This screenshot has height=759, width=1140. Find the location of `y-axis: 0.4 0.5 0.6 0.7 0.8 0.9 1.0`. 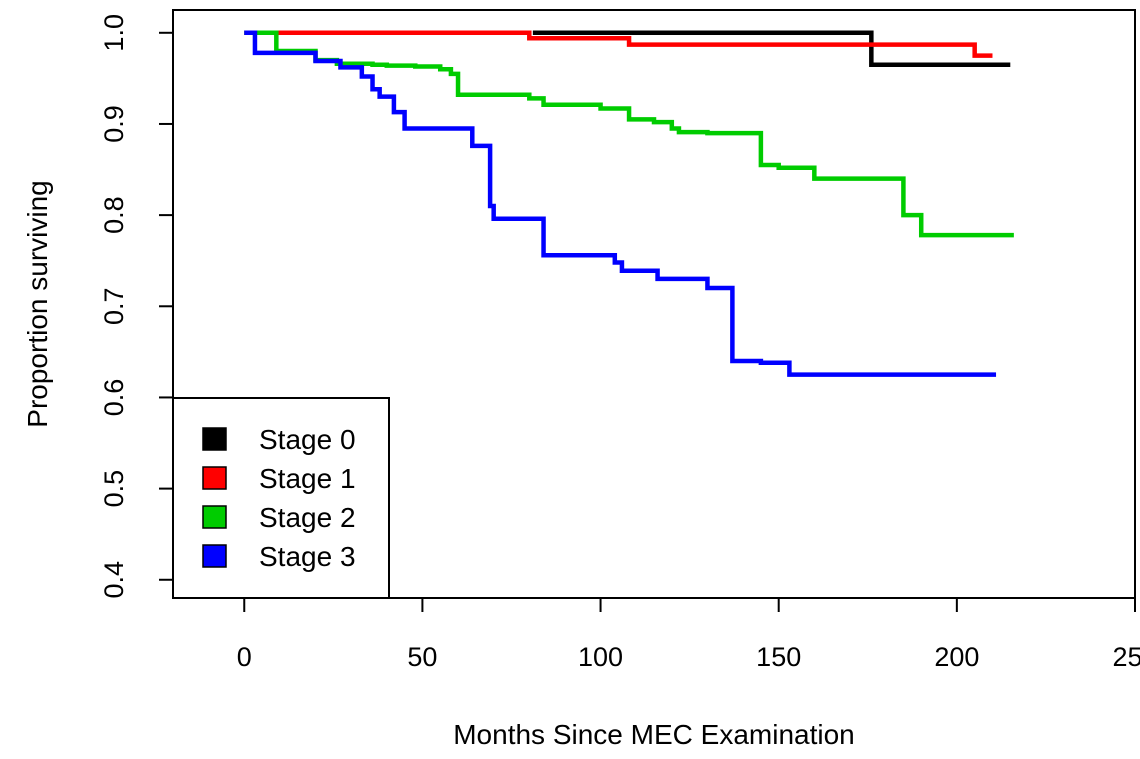

y-axis: 0.4 0.5 0.6 0.7 0.8 0.9 1.0 is located at coordinates (136, 306).